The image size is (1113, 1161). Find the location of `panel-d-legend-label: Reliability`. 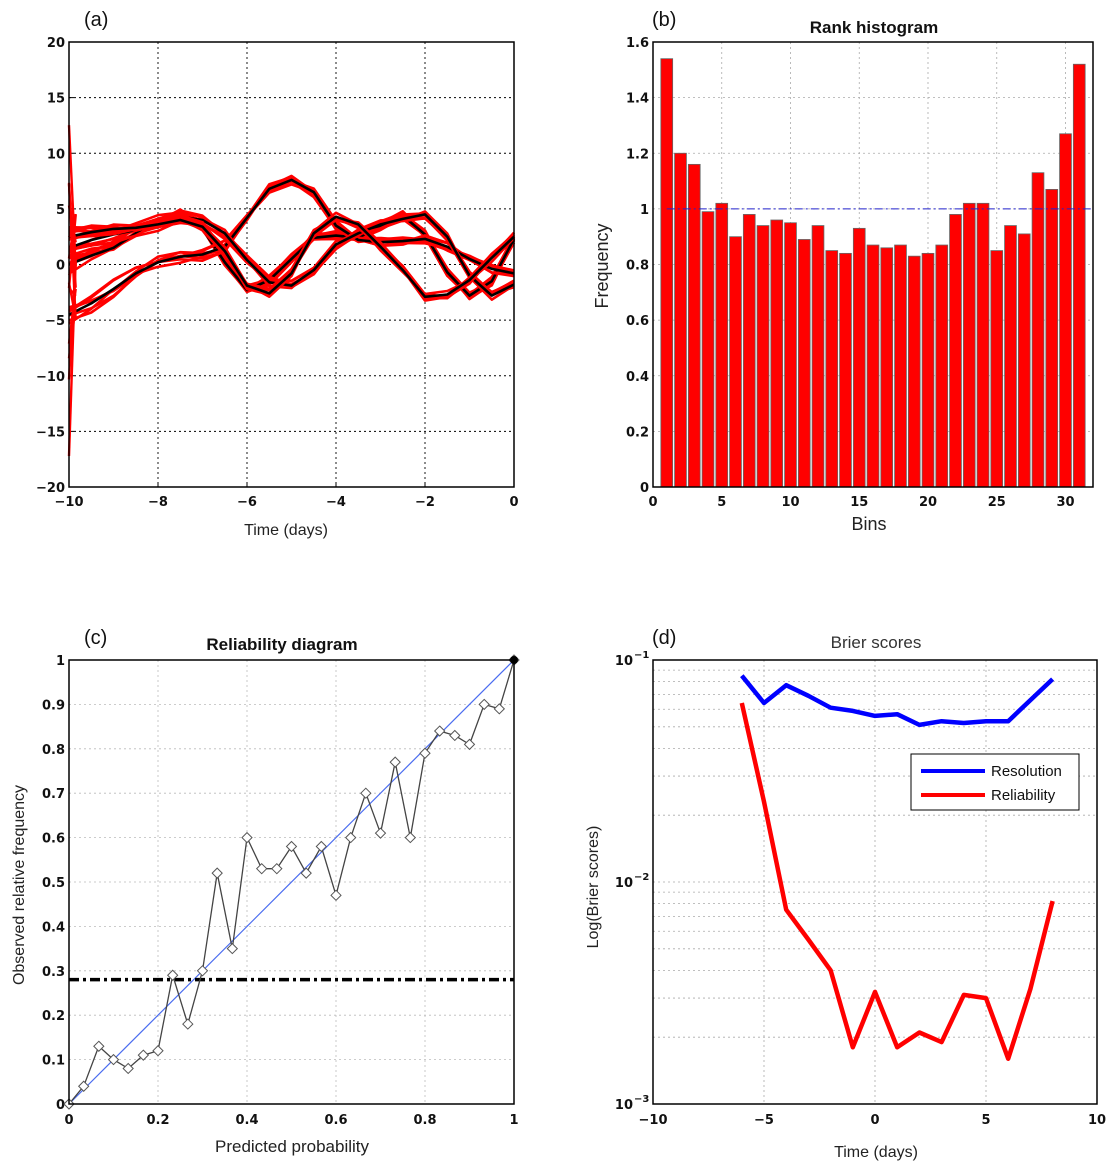

panel-d-legend-label: Reliability is located at coordinates (1023, 795).